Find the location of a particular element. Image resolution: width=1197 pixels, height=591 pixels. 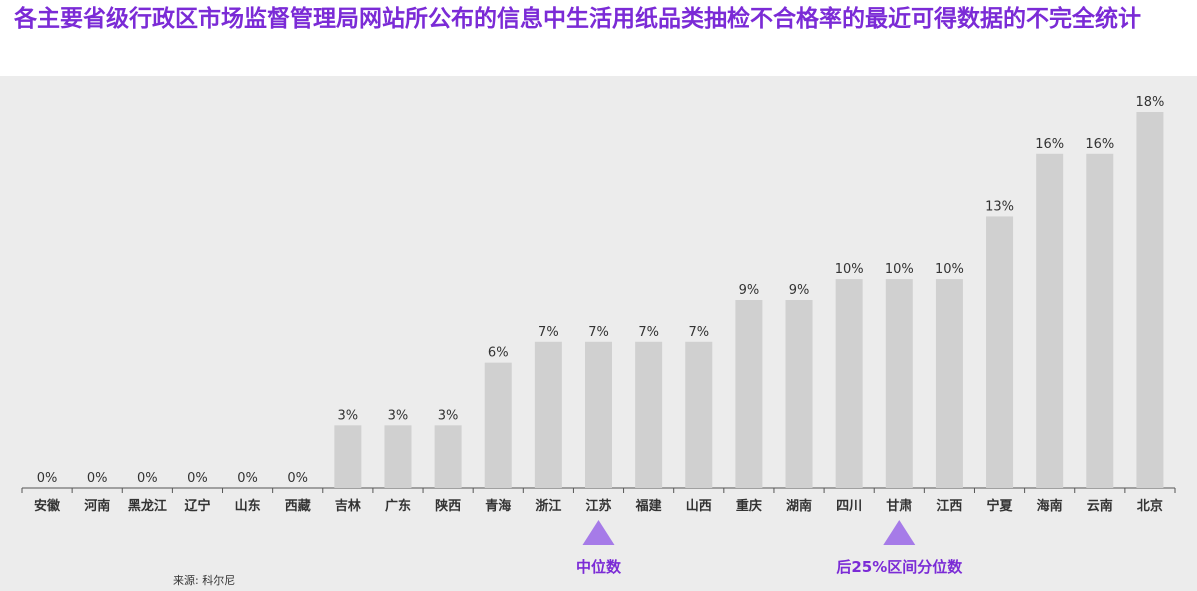

category-label: 黑龙江 is located at coordinates (147, 506).